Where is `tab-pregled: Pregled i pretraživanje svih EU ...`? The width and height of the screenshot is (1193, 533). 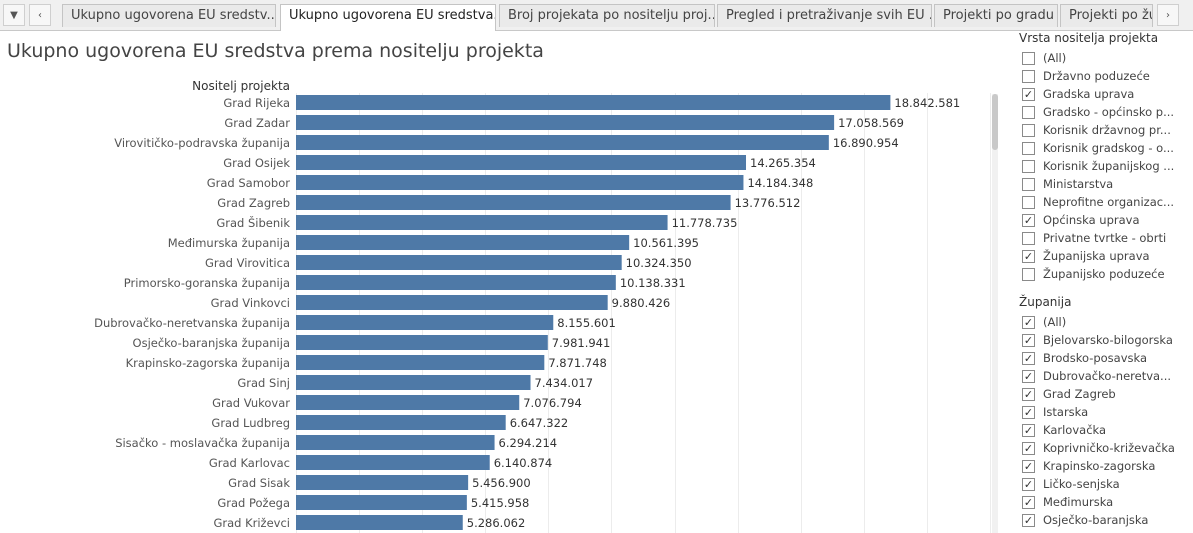 tab-pregled: Pregled i pretraživanje svih EU ... is located at coordinates (824, 15).